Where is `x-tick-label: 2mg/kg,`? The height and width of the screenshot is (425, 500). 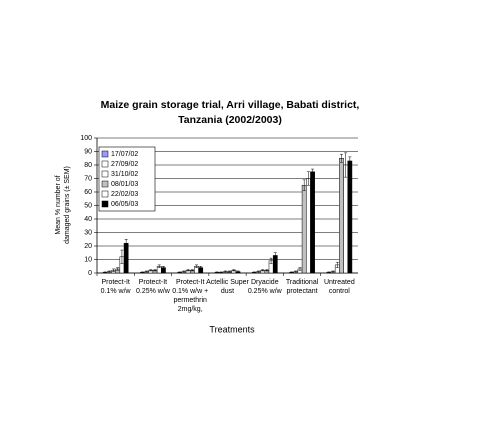
x-tick-label: 2mg/kg, is located at coordinates (190, 309).